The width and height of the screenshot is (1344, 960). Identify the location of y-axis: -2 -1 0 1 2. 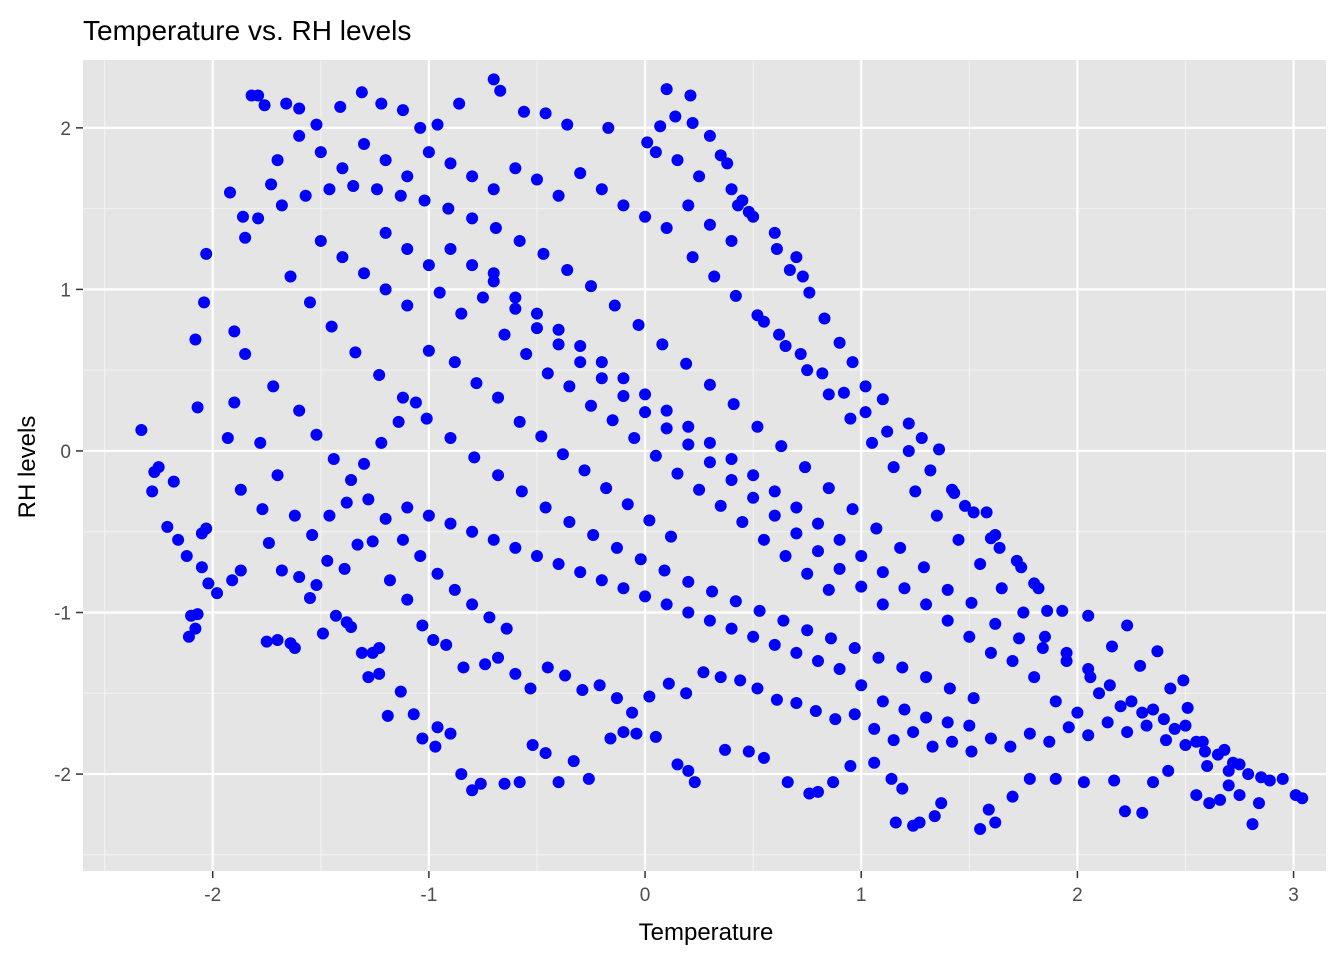
(68, 452).